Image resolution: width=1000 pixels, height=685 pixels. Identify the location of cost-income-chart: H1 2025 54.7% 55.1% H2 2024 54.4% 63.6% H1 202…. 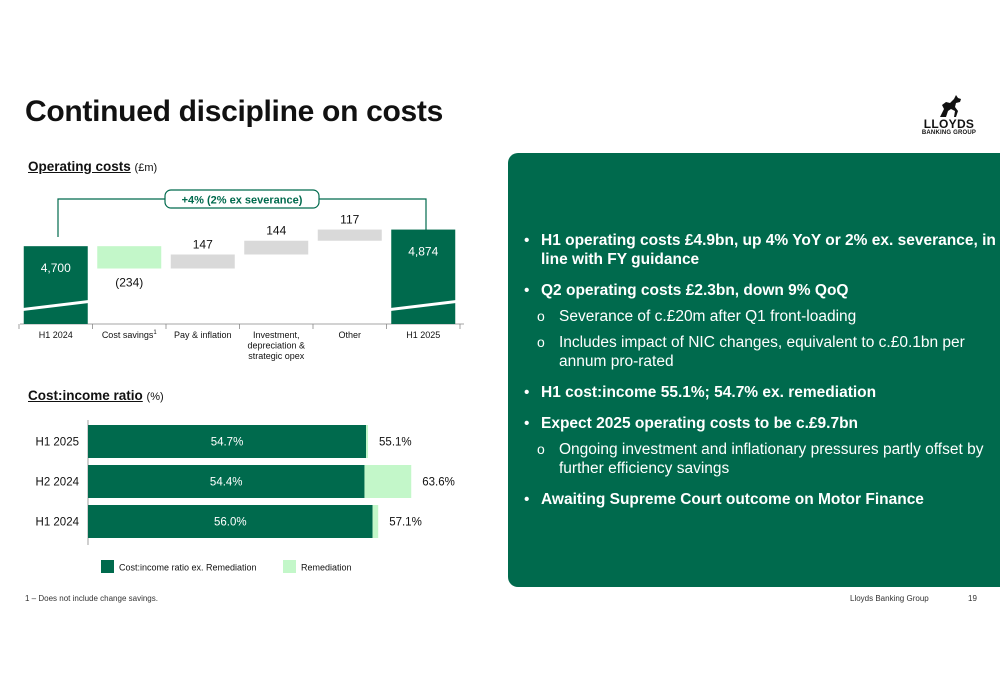
(245, 496).